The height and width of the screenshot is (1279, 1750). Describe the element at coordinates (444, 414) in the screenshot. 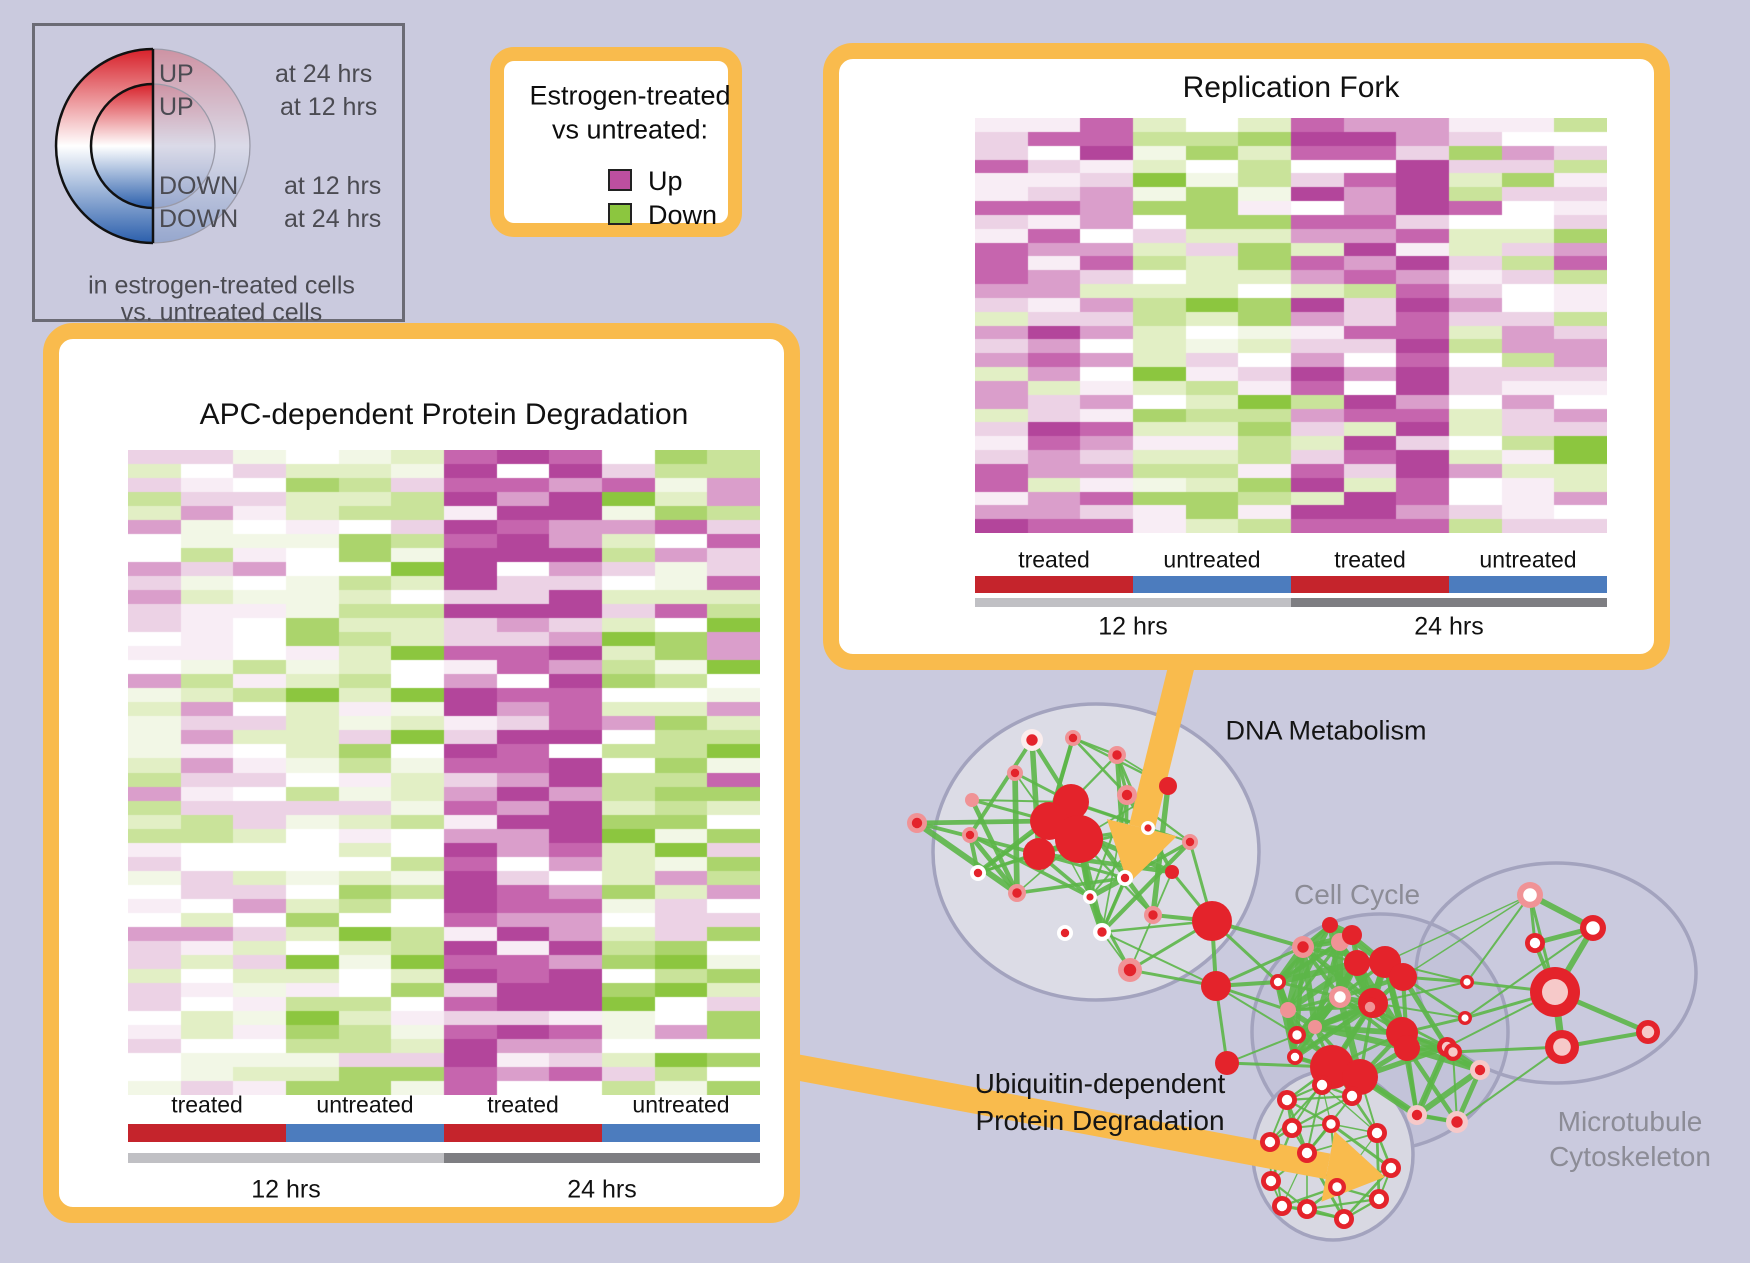

I see `panel-title: APC-dependent Protein Degradation` at that location.